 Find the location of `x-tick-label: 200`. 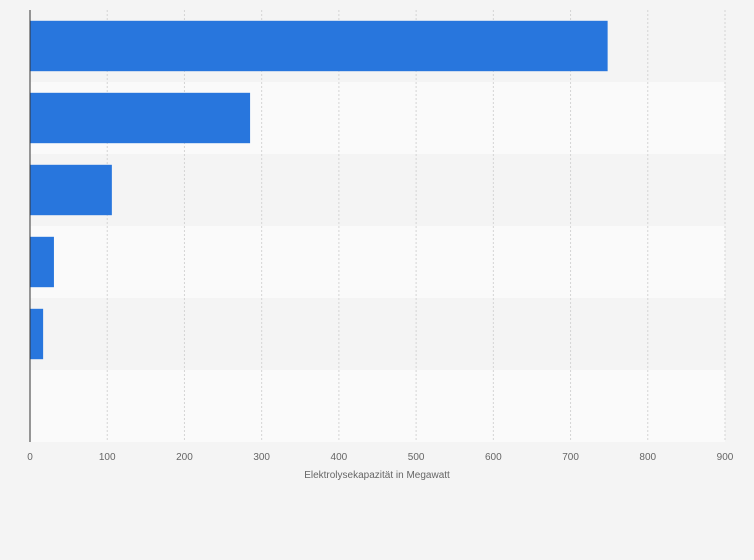

x-tick-label: 200 is located at coordinates (184, 457).